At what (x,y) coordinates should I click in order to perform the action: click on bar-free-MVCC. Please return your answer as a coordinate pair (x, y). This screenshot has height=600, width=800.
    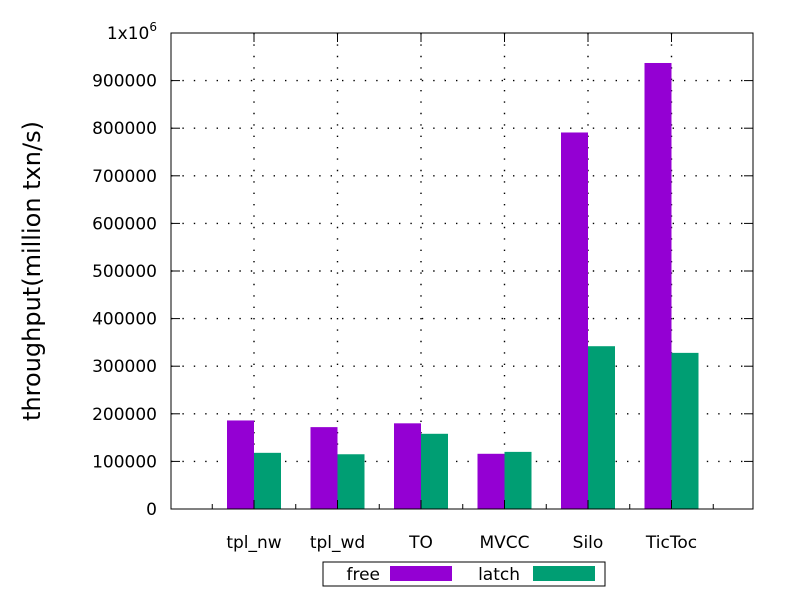
    Looking at the image, I should click on (491, 481).